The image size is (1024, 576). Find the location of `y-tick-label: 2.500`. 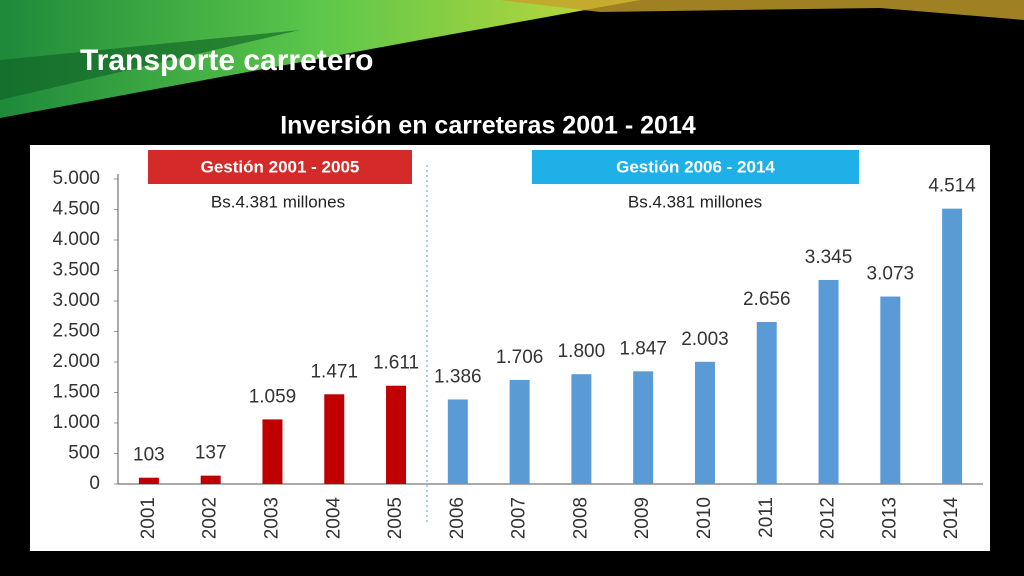

y-tick-label: 2.500 is located at coordinates (76, 331).